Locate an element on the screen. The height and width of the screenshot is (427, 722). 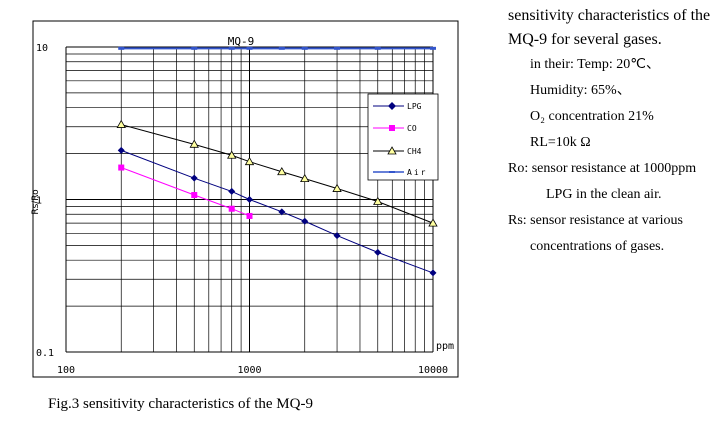
y-tick-label: 0.1 is located at coordinates (45, 353).